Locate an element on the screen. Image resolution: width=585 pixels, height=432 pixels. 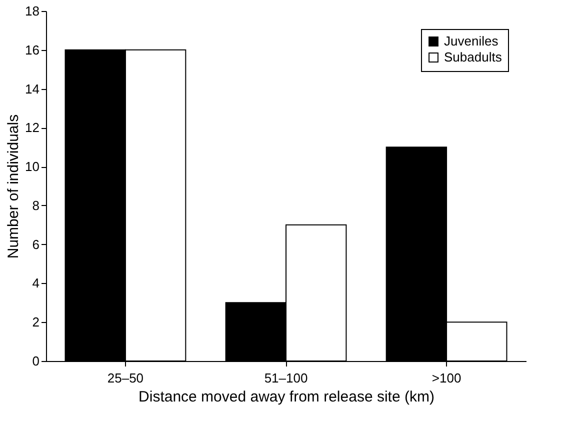
y-tick-label: 16 is located at coordinates (32, 50).